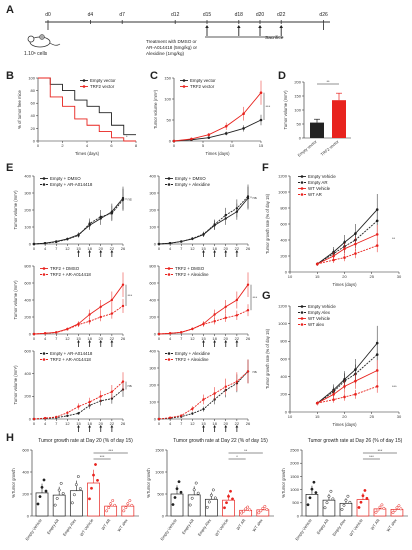 This screenshot has width=412, height=550. What do you see at coordinates (399, 416) in the screenshot?
I see `x-tick-label: 30` at bounding box center [399, 416].